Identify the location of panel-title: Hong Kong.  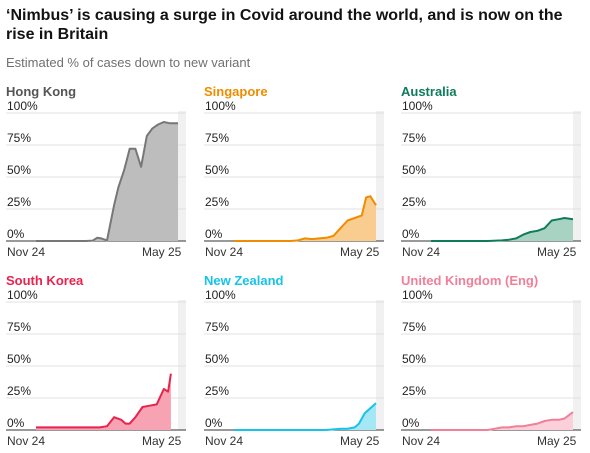
(41, 91).